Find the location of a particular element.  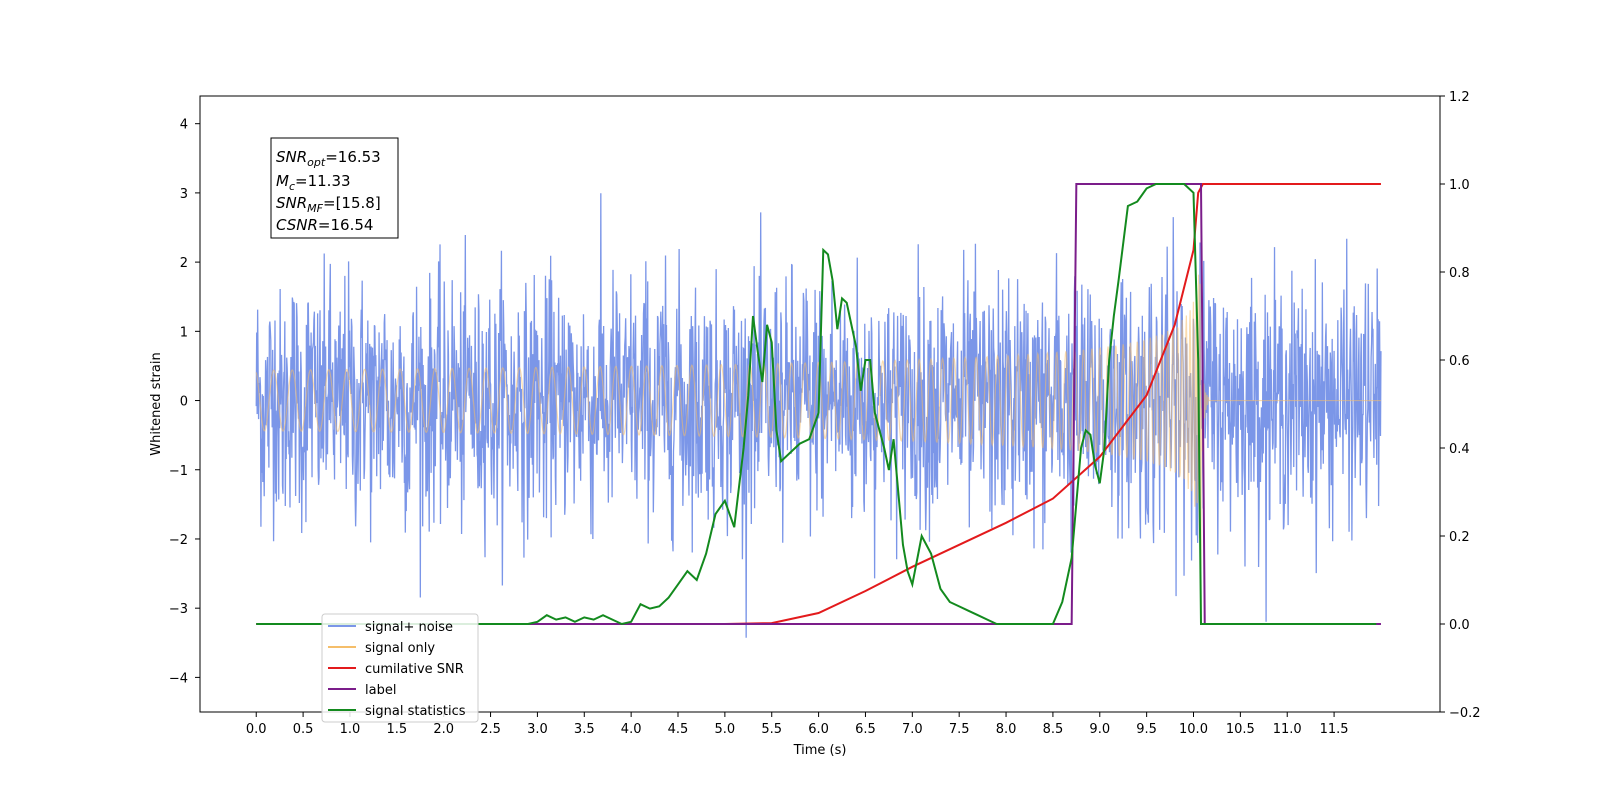

x-tick-label: 0.5 is located at coordinates (303, 729).